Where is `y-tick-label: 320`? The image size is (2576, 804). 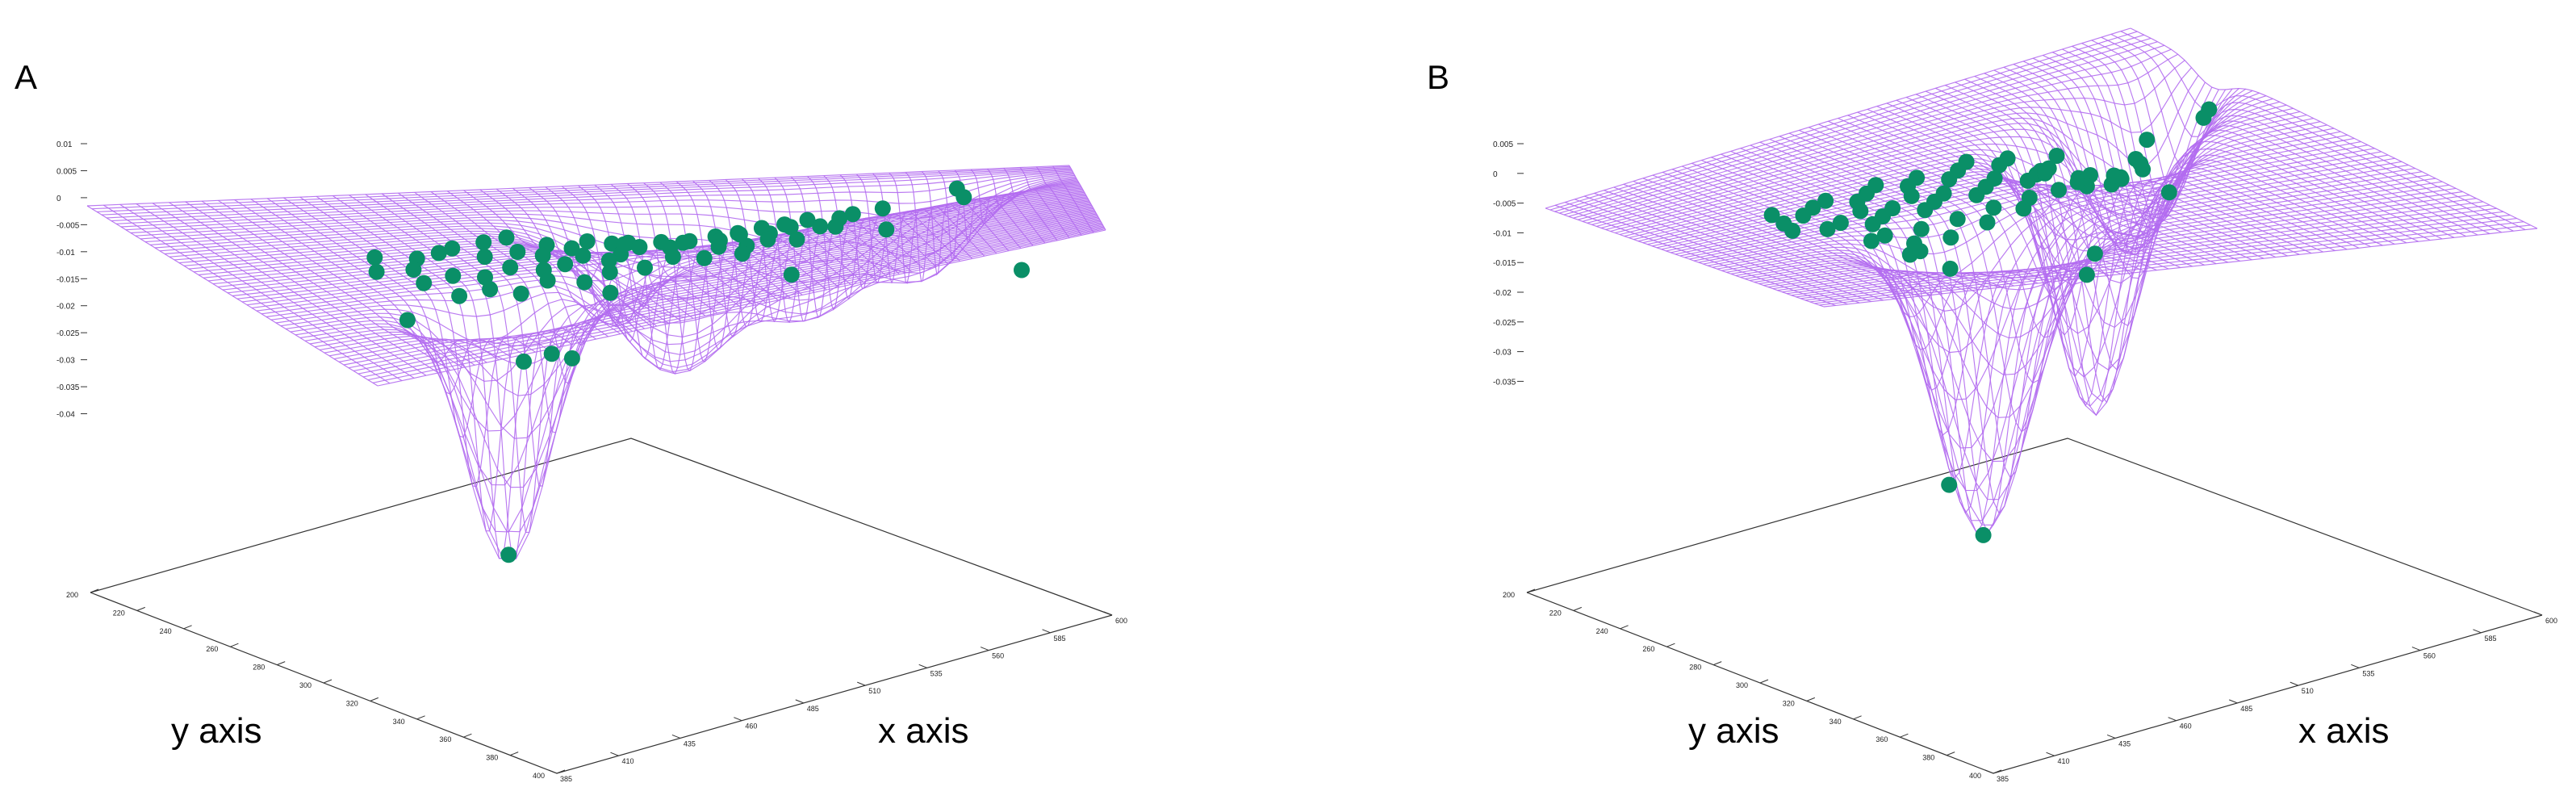
y-tick-label: 320 is located at coordinates (352, 703).